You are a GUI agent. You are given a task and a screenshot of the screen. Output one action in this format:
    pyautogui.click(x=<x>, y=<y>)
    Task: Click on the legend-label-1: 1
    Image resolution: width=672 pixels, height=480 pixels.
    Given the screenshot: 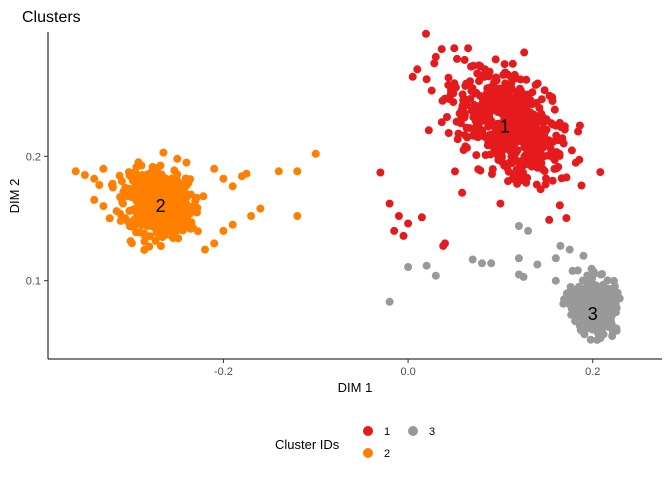 What is the action you would take?
    pyautogui.click(x=387, y=432)
    